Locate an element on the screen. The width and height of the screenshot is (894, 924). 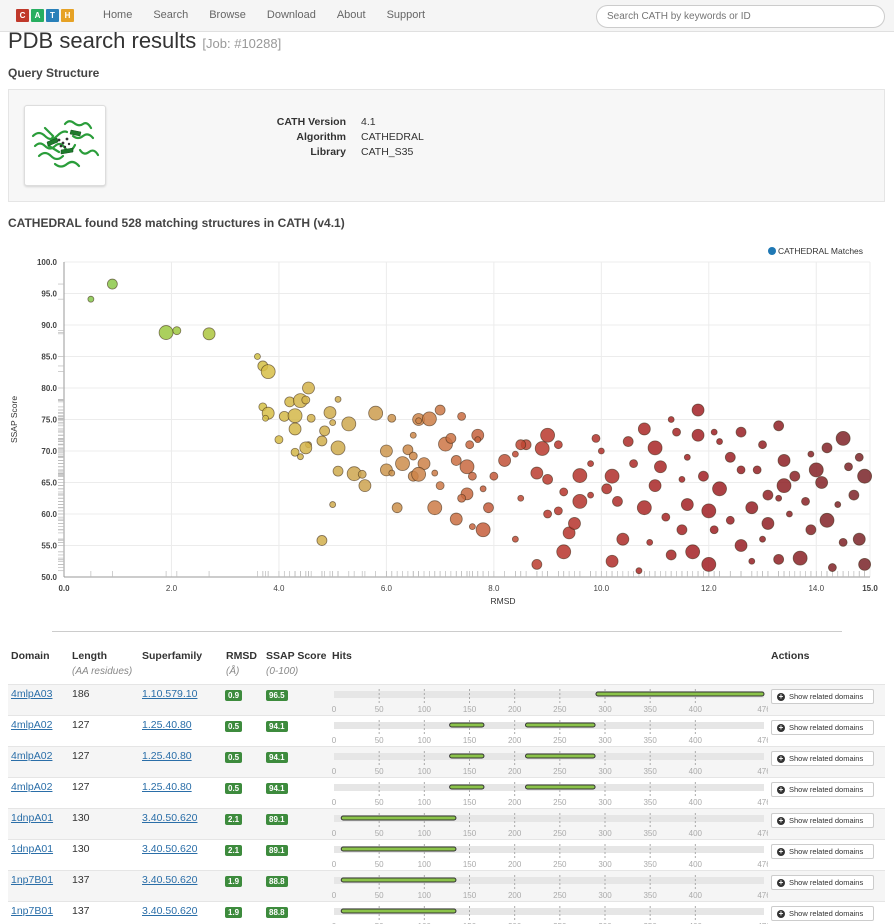
length-value: 137 is located at coordinates (81, 880).